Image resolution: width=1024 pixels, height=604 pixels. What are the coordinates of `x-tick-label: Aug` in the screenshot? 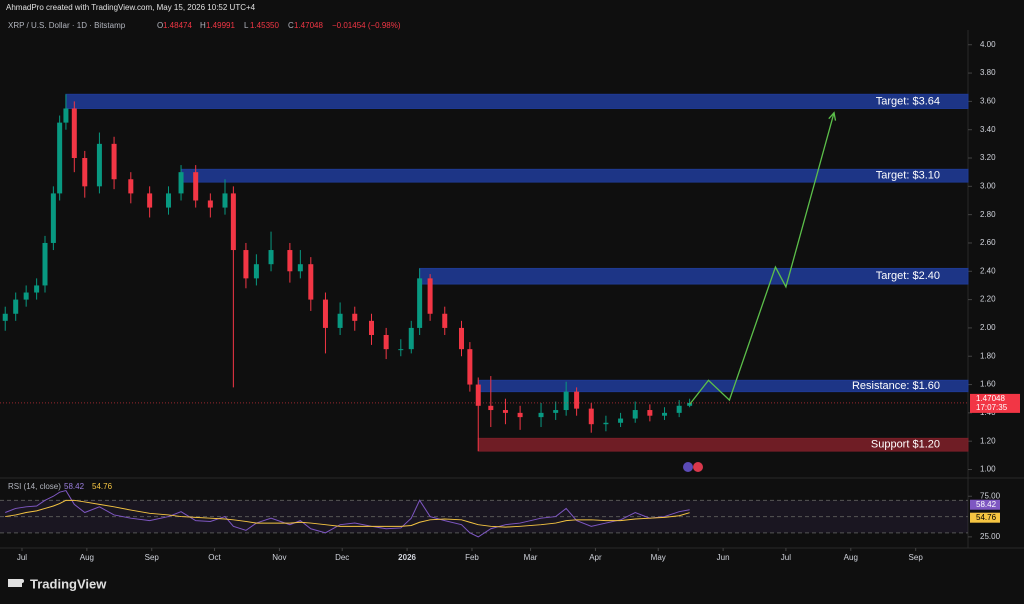 It's located at (851, 557).